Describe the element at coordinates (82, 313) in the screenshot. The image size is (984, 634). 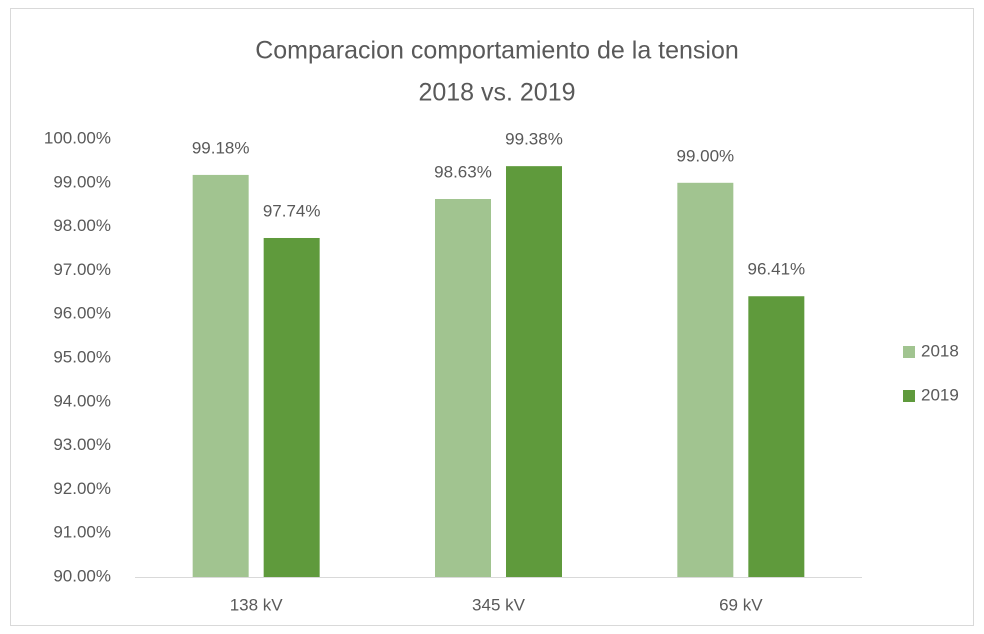
I see `y-tick-label: 96.00%` at that location.